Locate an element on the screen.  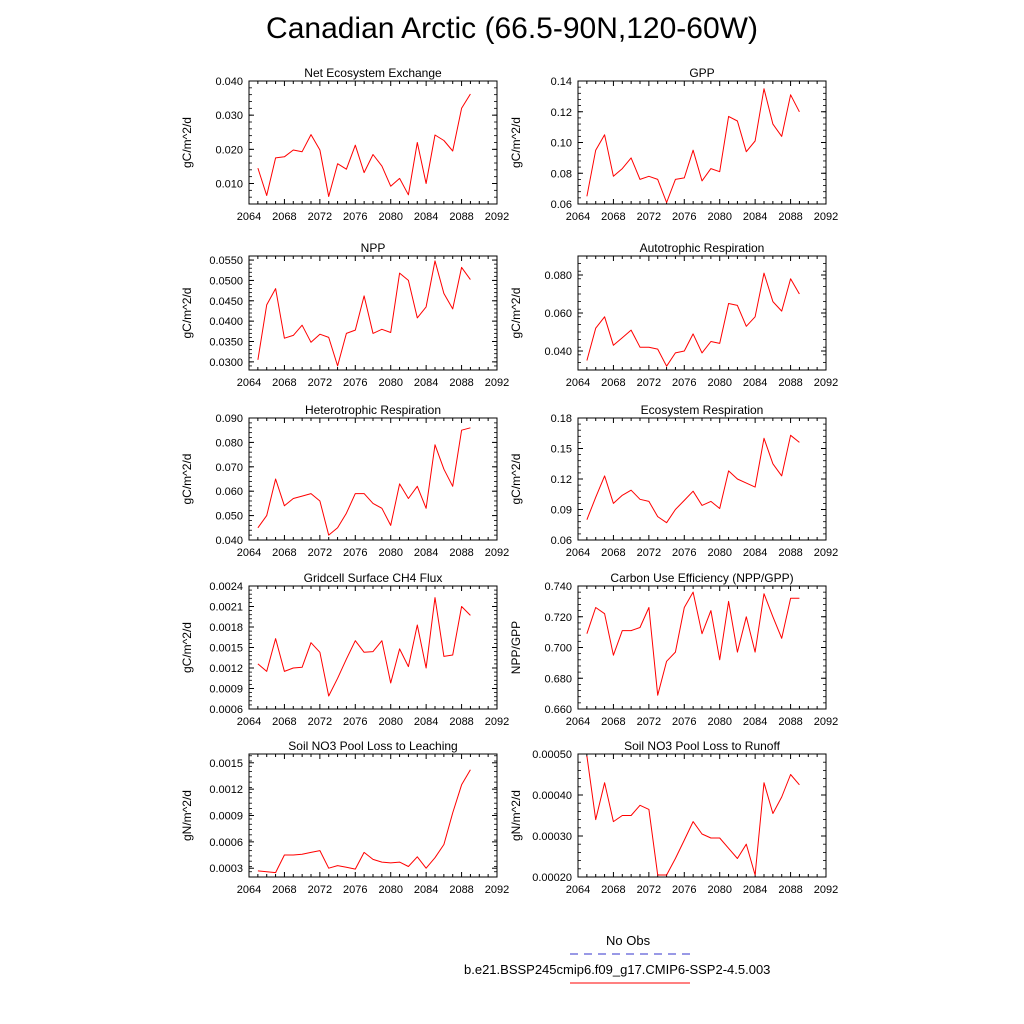
chart-title: Autotrophic Respiration is located at coordinates (702, 248).